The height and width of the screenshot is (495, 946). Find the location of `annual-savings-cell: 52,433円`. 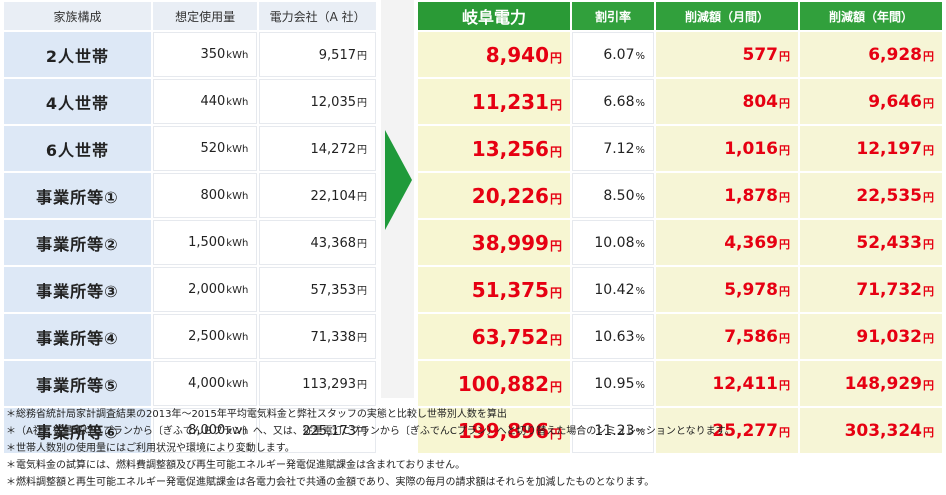

annual-savings-cell: 52,433円 is located at coordinates (871, 242).